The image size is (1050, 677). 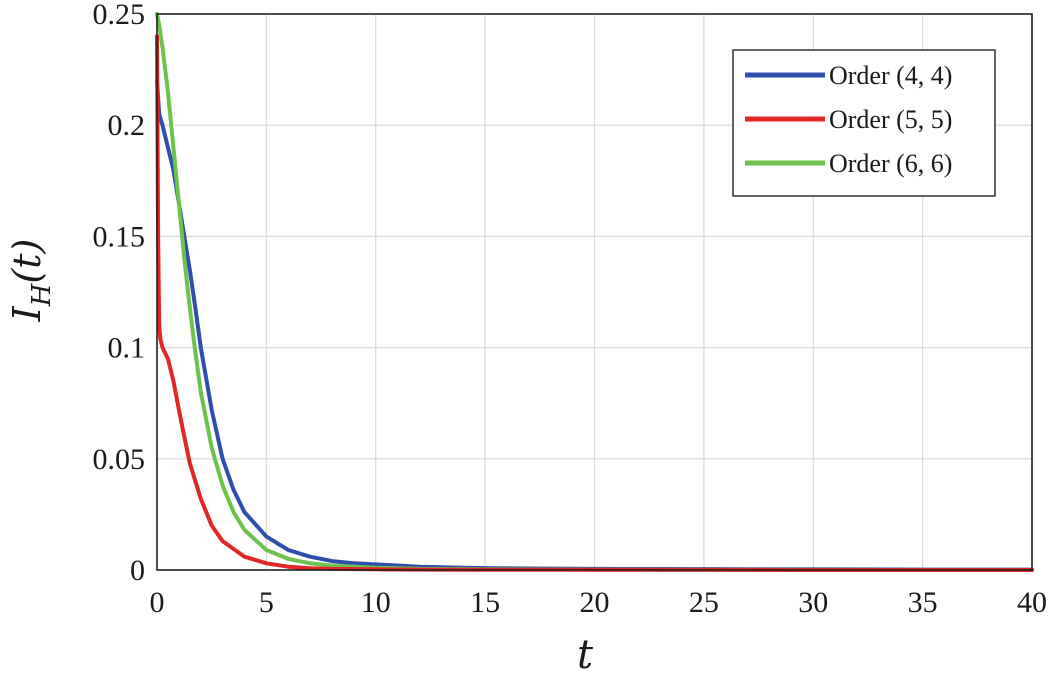 I want to click on y-tick-label: 0.2, so click(x=127, y=125).